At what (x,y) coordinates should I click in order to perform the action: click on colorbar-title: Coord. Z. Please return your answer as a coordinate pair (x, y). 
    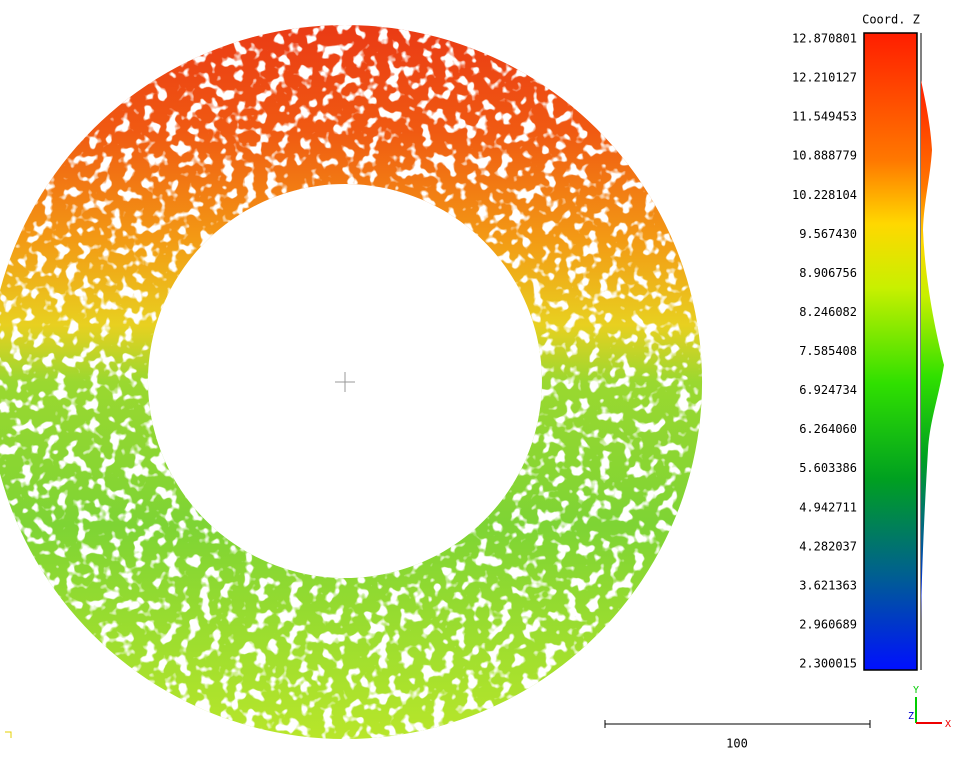
    Looking at the image, I should click on (891, 20).